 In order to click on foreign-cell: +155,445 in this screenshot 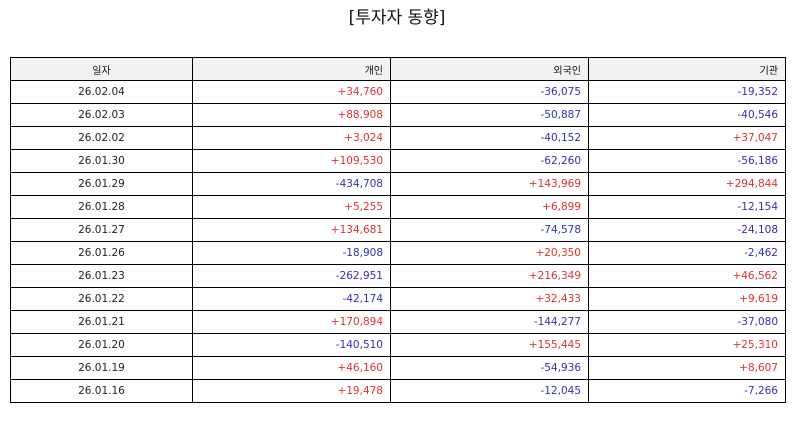, I will do `click(489, 345)`.